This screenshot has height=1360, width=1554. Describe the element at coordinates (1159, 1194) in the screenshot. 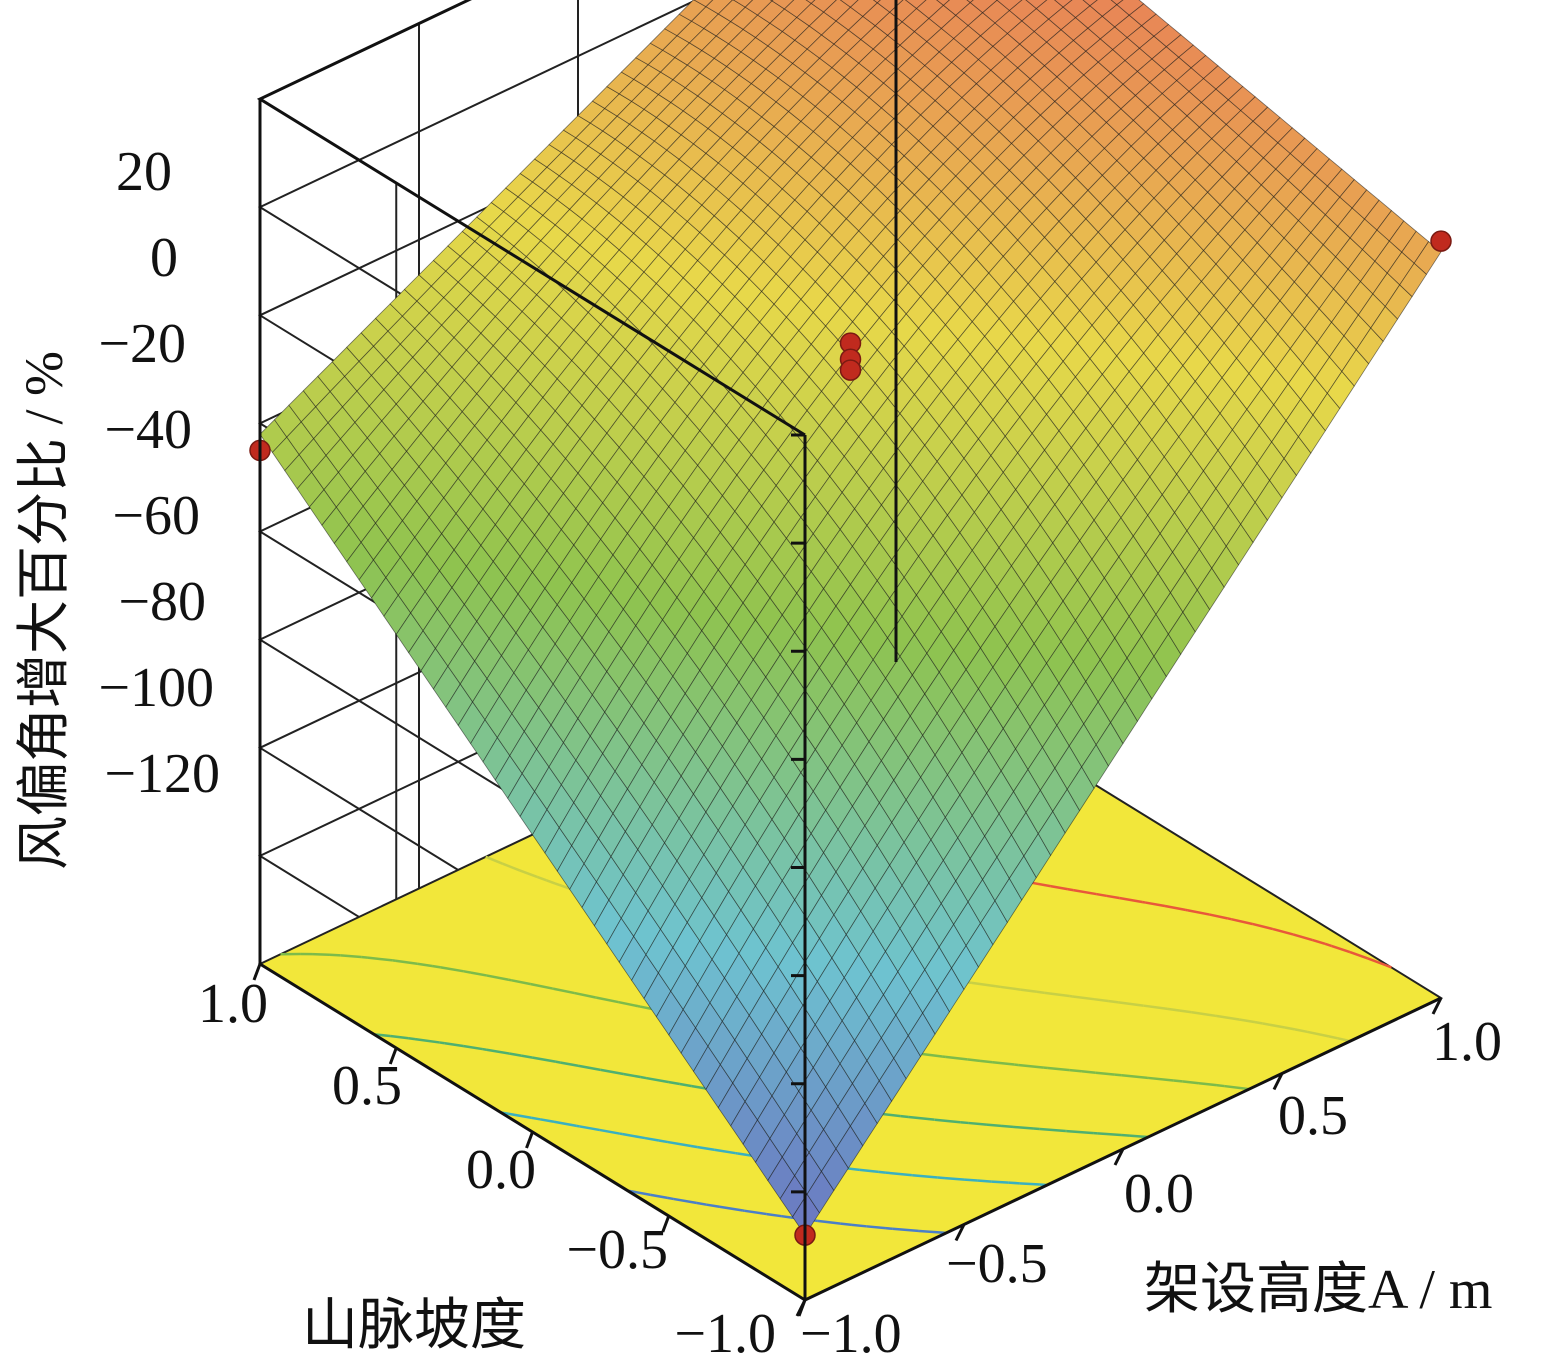

I see `x-tick-label: 0.0` at that location.